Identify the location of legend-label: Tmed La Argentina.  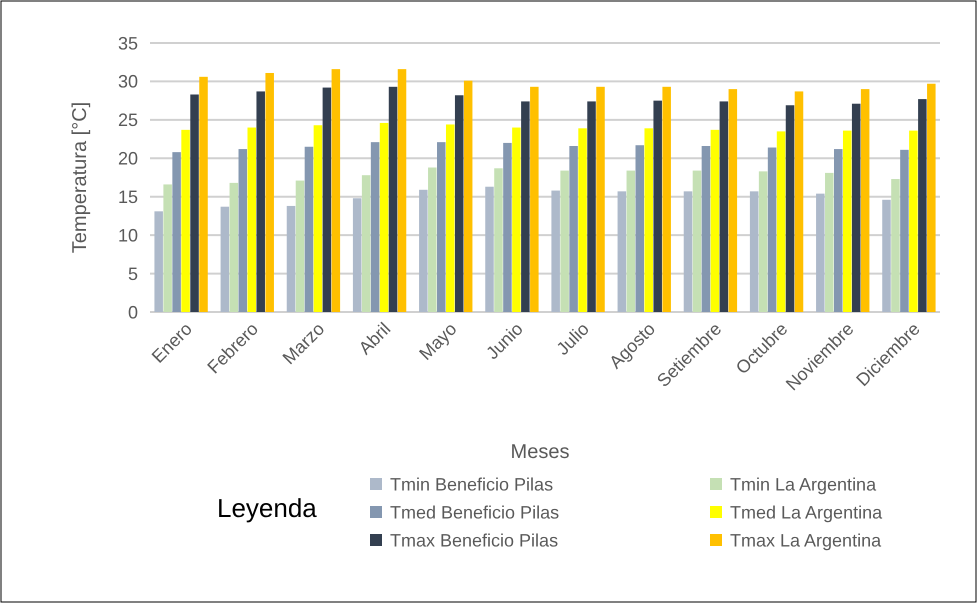
(807, 512).